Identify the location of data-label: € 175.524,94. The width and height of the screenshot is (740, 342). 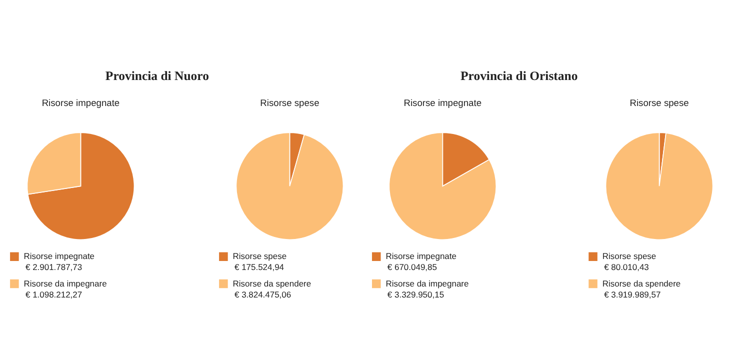
(259, 267).